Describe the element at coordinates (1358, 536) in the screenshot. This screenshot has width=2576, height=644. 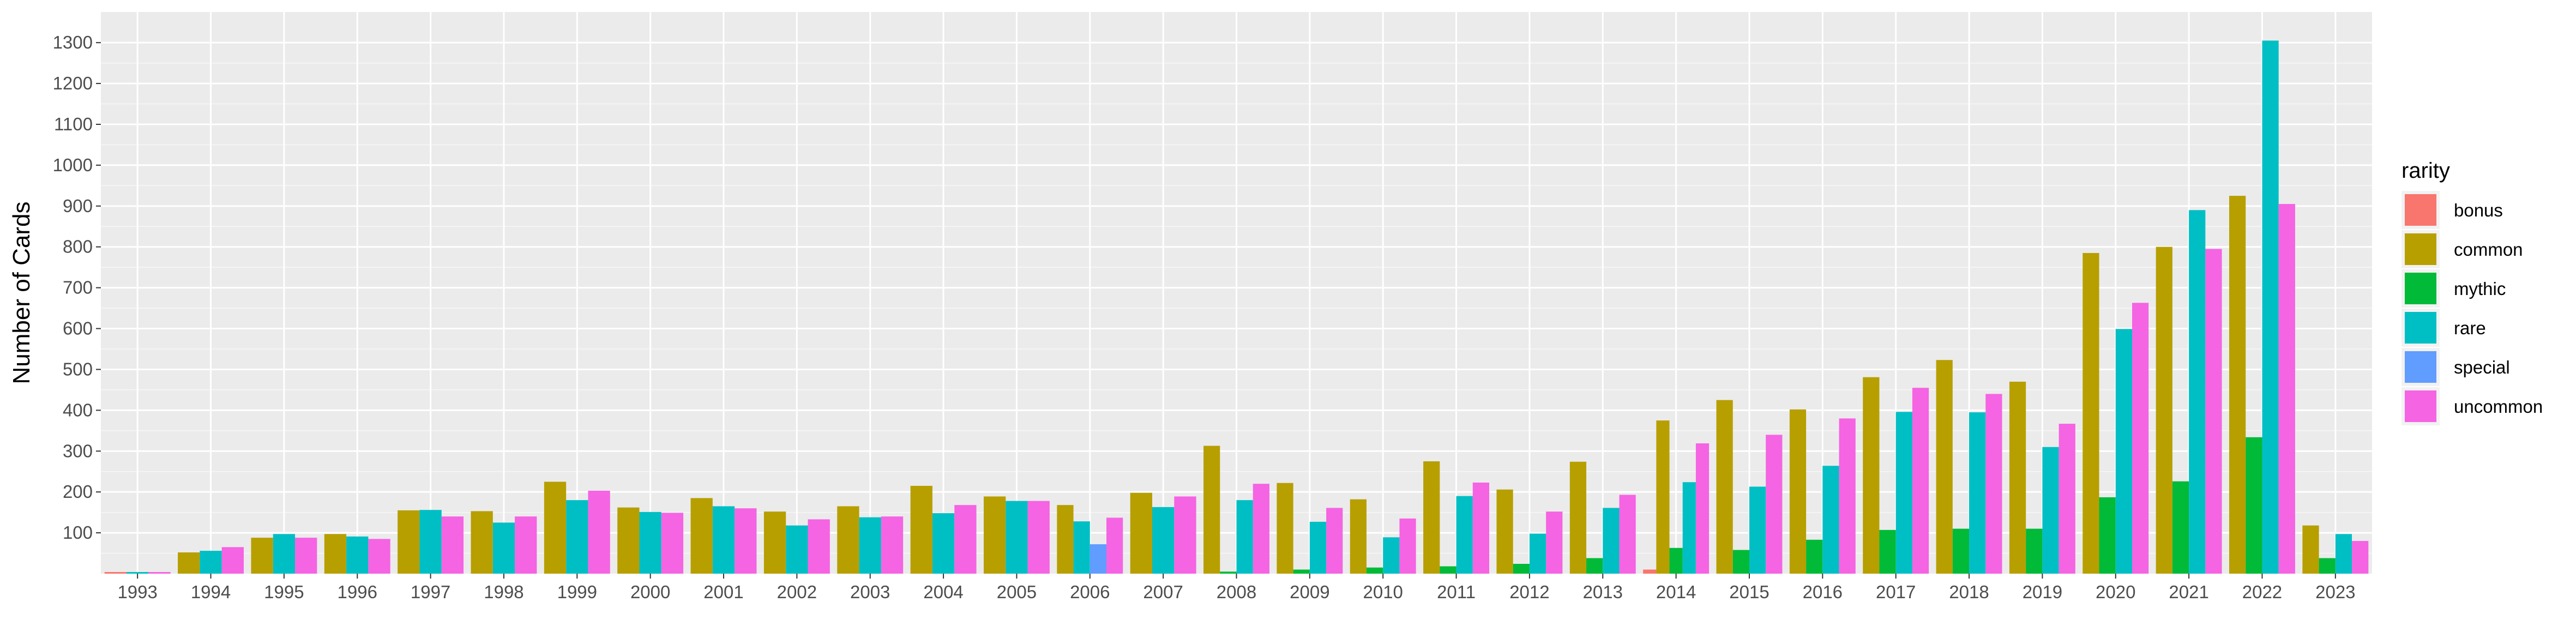
I see `bar-common-2010` at that location.